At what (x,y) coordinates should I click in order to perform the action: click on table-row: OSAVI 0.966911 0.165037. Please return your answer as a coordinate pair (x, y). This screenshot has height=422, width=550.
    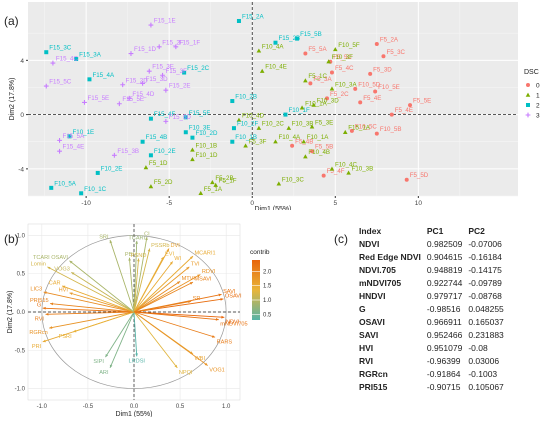
    Looking at the image, I should click on (431, 321).